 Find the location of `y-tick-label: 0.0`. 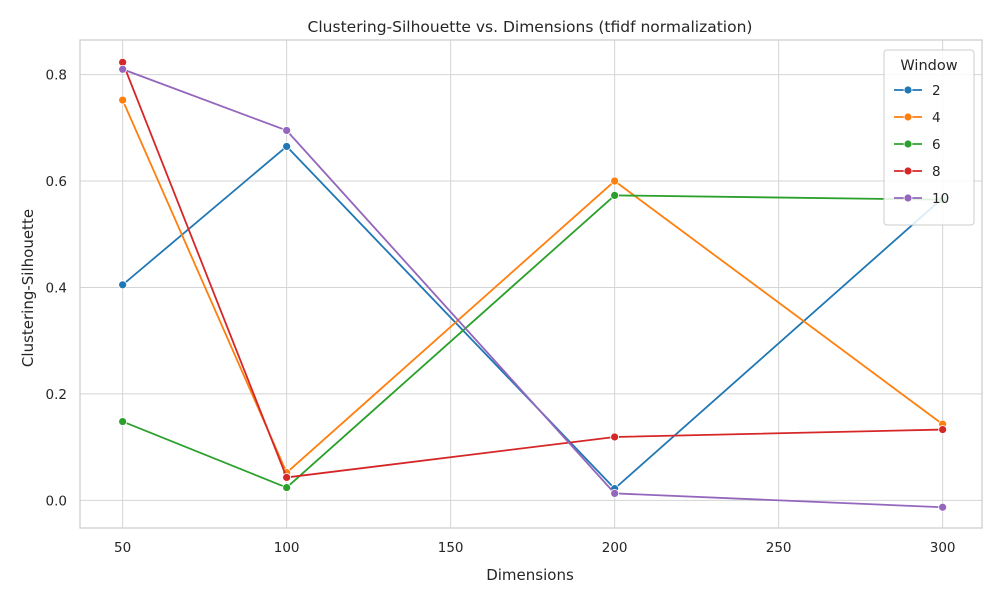

y-tick-label: 0.0 is located at coordinates (56, 501).